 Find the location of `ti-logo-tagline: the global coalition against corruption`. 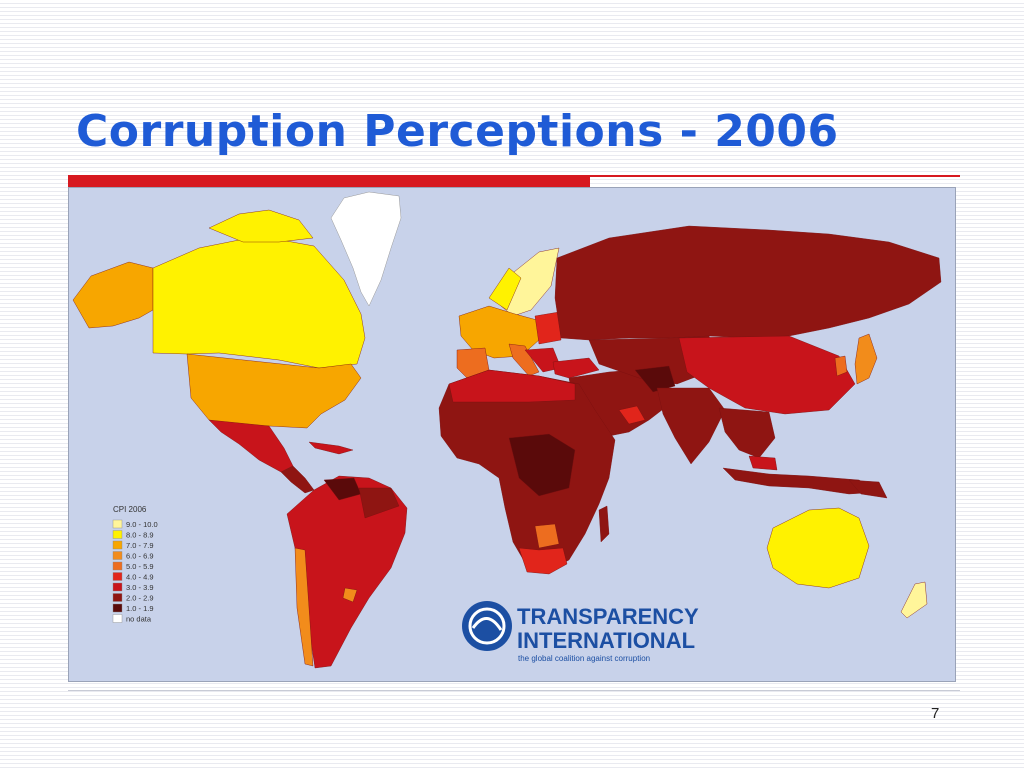

ti-logo-tagline: the global coalition against corruption is located at coordinates (584, 658).